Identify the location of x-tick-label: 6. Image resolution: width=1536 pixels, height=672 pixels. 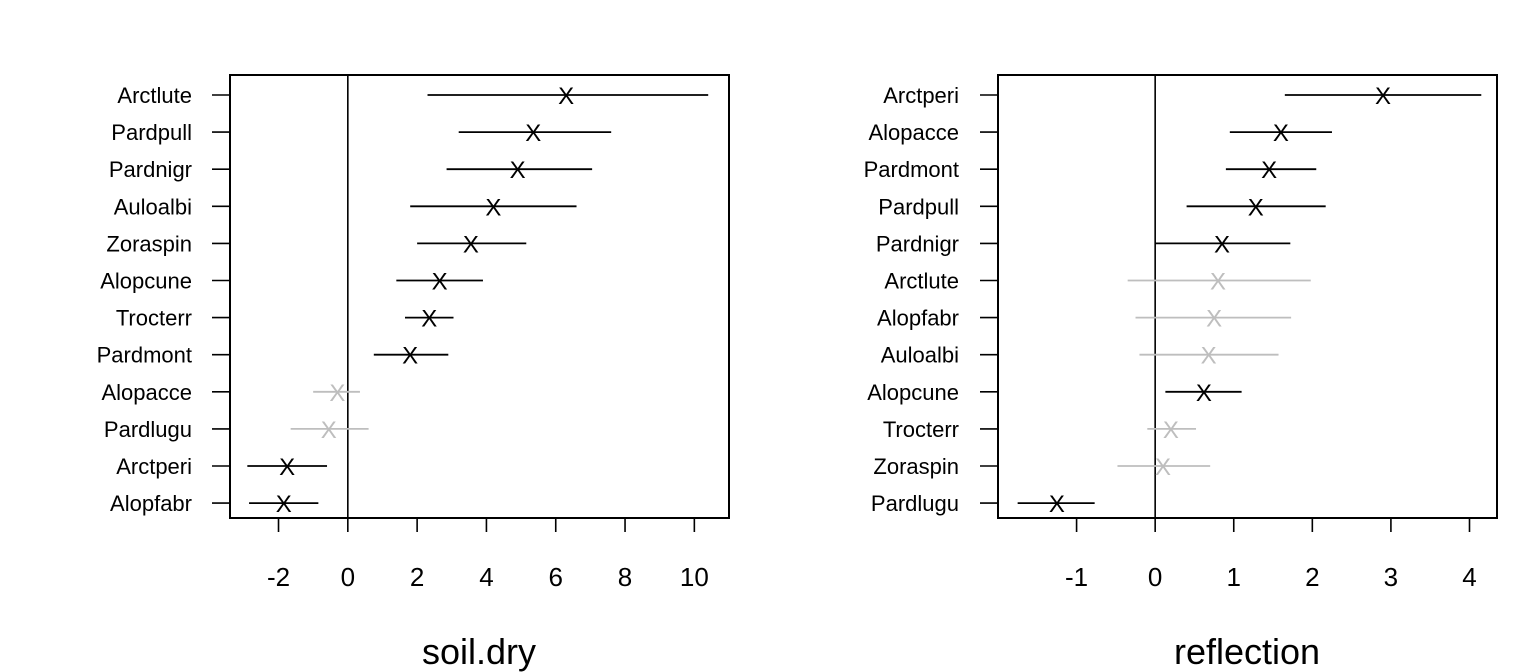
(556, 577).